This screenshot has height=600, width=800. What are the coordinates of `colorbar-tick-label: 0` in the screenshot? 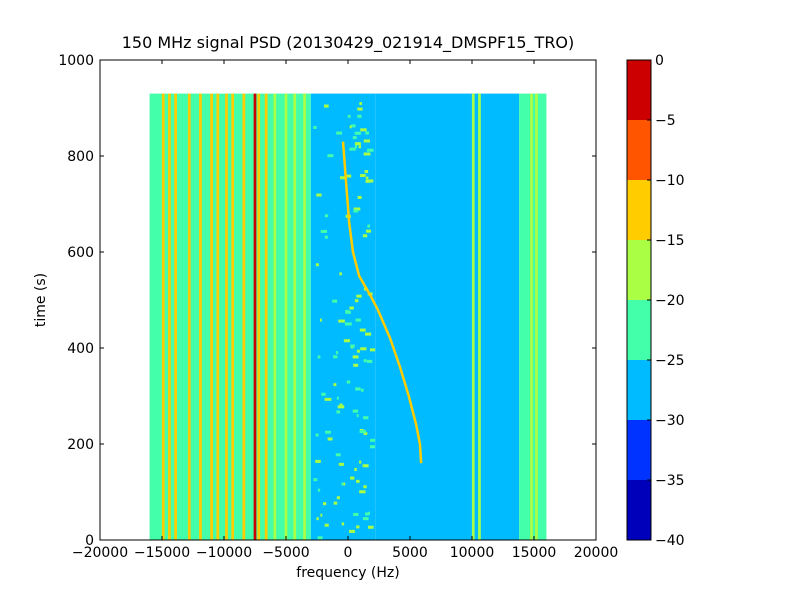 It's located at (659, 61).